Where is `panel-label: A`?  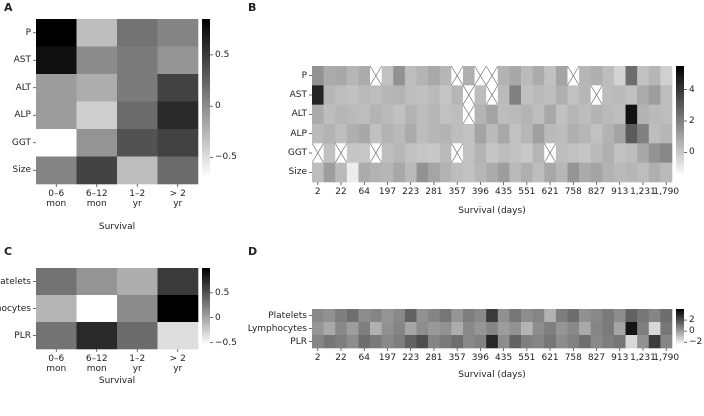
panel-label: A is located at coordinates (8, 7).